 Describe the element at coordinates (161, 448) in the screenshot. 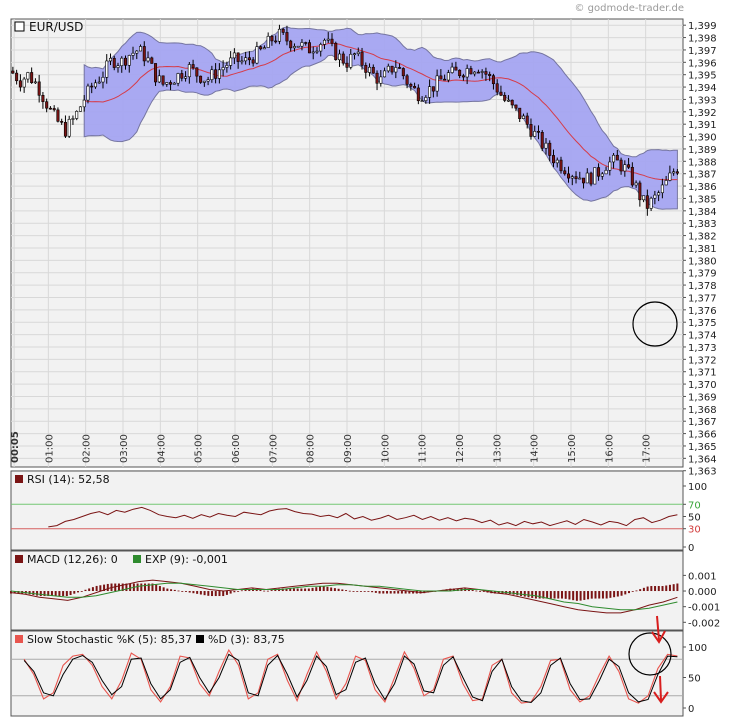

I see `time-tick-label: 04:00` at that location.